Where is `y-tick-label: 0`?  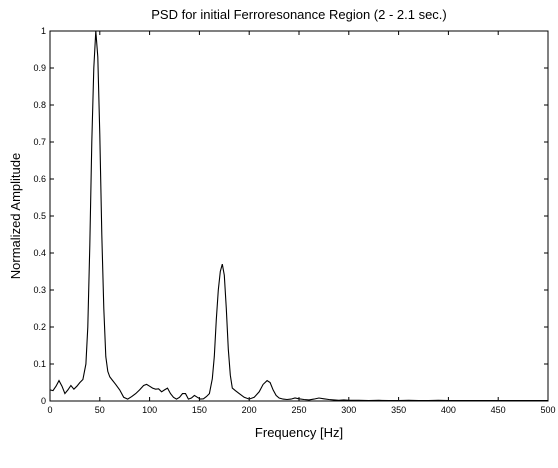 y-tick-label: 0 is located at coordinates (43, 401).